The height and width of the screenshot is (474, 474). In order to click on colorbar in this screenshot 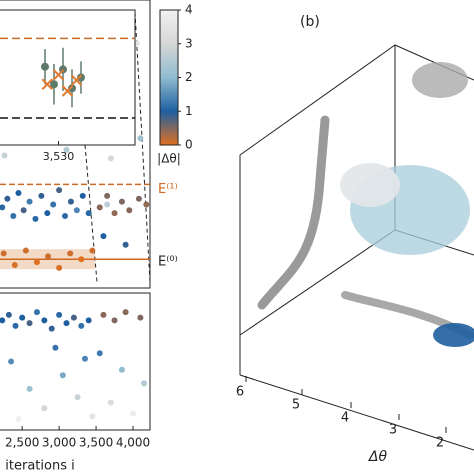, I will do `click(169, 77)`.